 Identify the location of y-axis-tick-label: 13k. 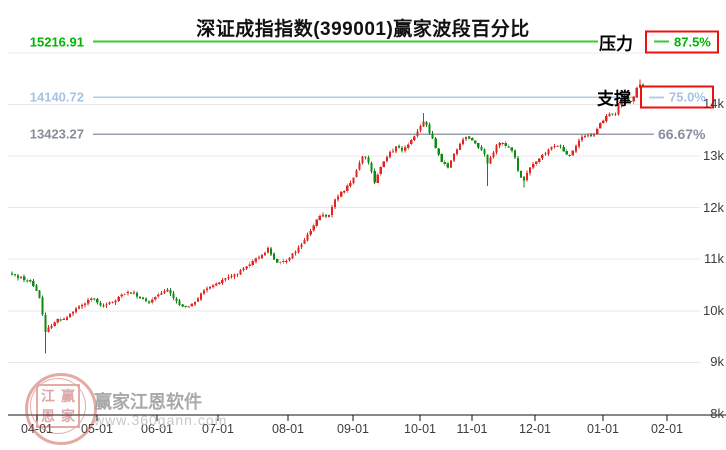
(713, 155).